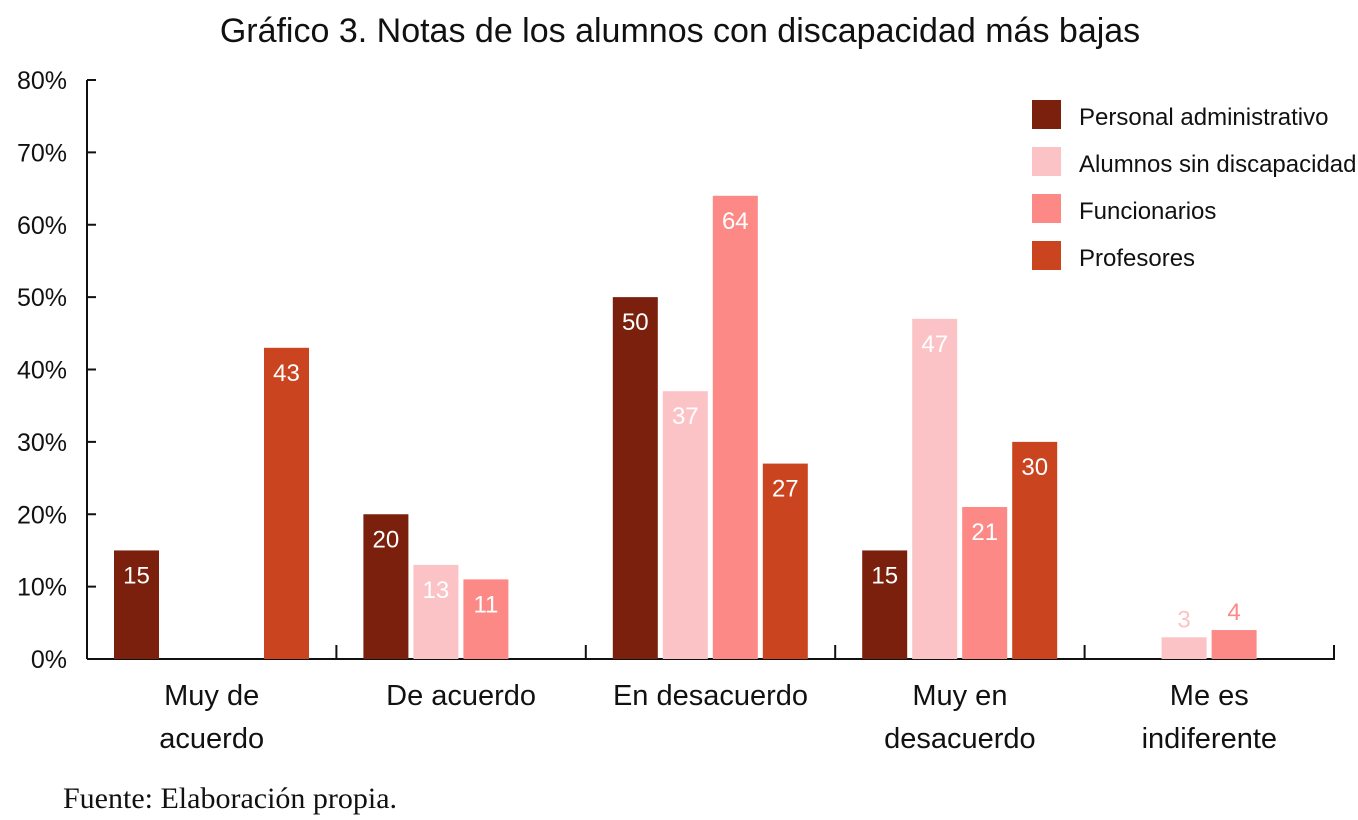  I want to click on legend-label: Personal administrativo, so click(1203, 117).